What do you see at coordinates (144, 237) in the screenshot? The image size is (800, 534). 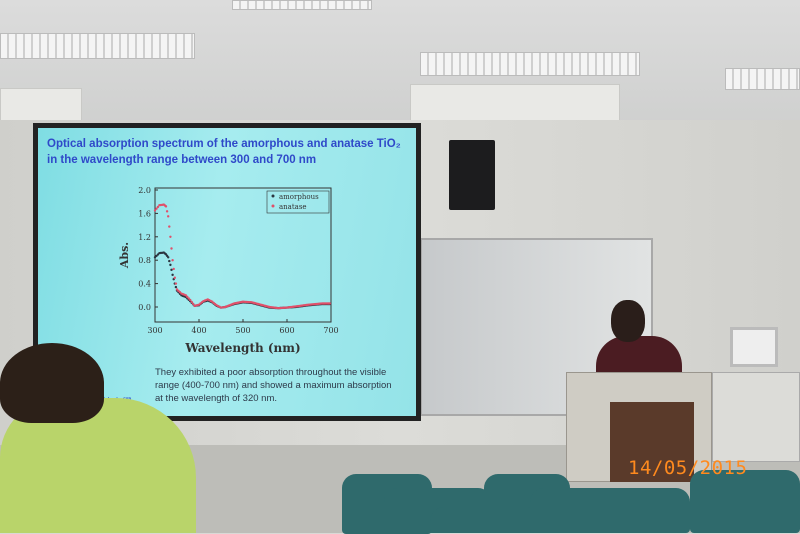 I see `y-tick-label: 1.2` at bounding box center [144, 237].